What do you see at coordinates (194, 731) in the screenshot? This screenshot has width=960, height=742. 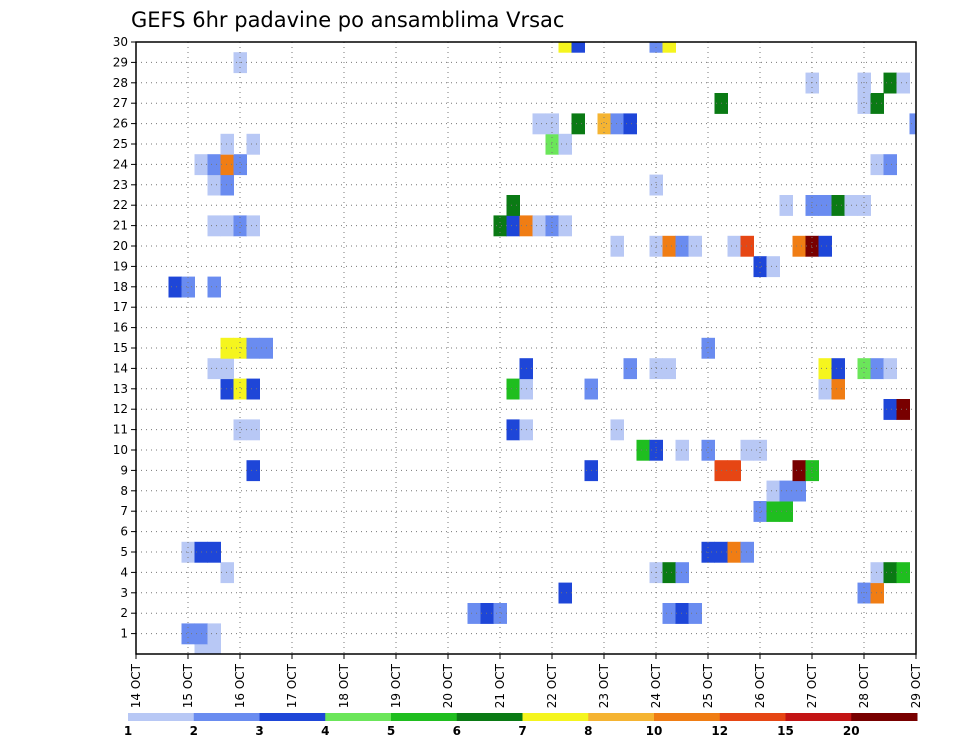 I see `colorbar-label: 2` at bounding box center [194, 731].